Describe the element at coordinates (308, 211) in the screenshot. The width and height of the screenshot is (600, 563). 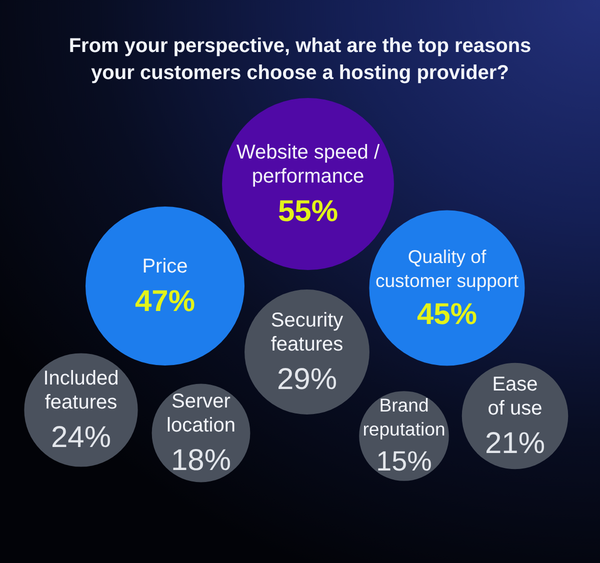
I see `data-label: 55%` at that location.